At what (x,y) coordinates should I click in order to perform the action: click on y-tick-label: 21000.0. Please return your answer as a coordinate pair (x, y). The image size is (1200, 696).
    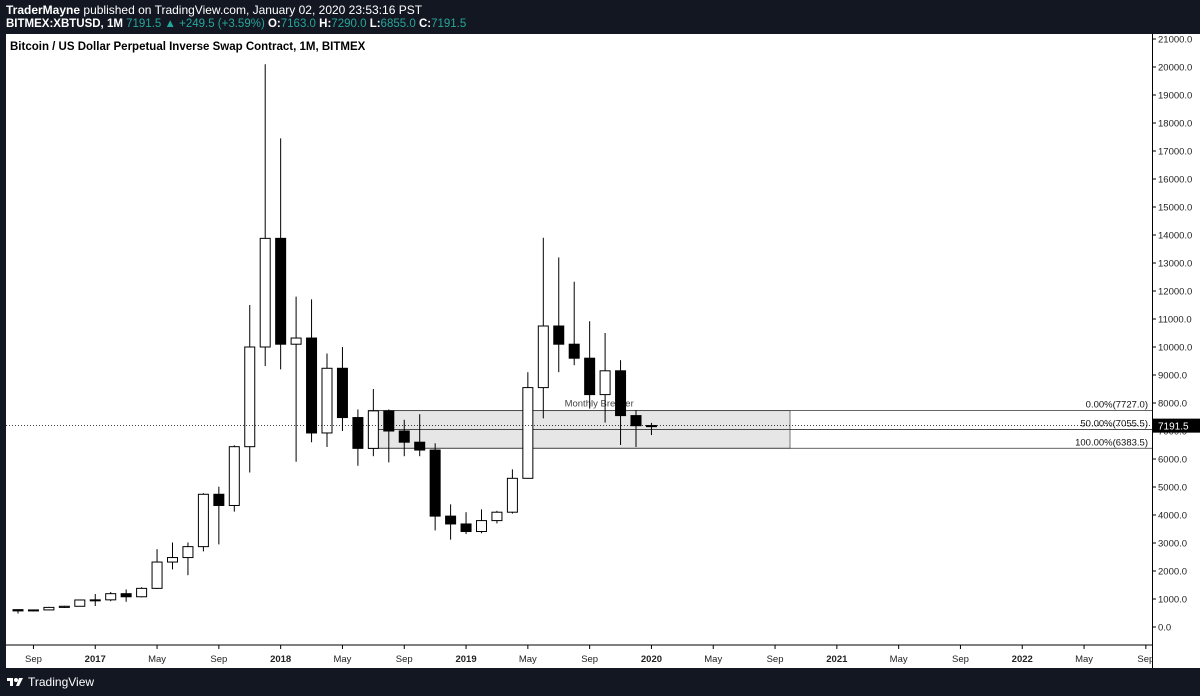
    Looking at the image, I should click on (1175, 40).